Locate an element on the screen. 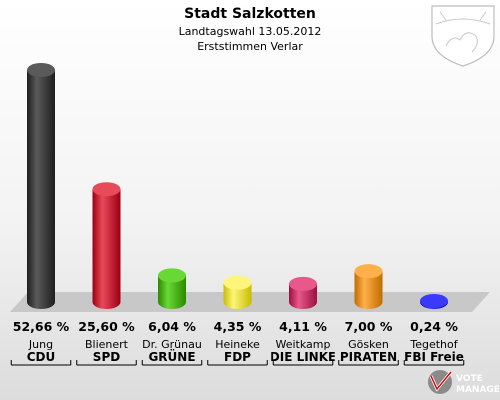  bar-spd is located at coordinates (106, 246).